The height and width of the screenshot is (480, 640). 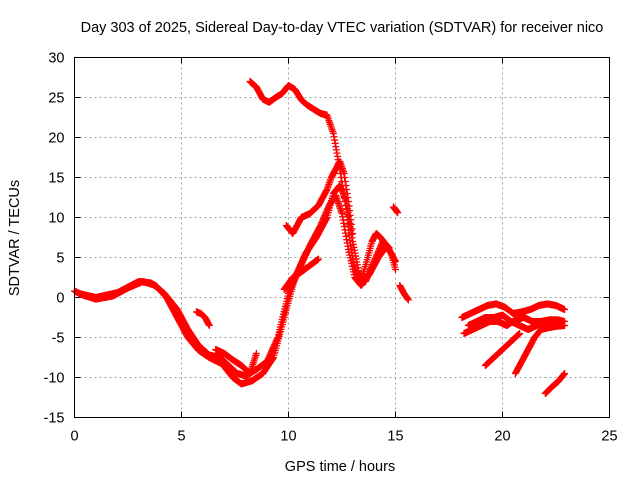 I want to click on x-tick-label: 10, so click(x=288, y=437).